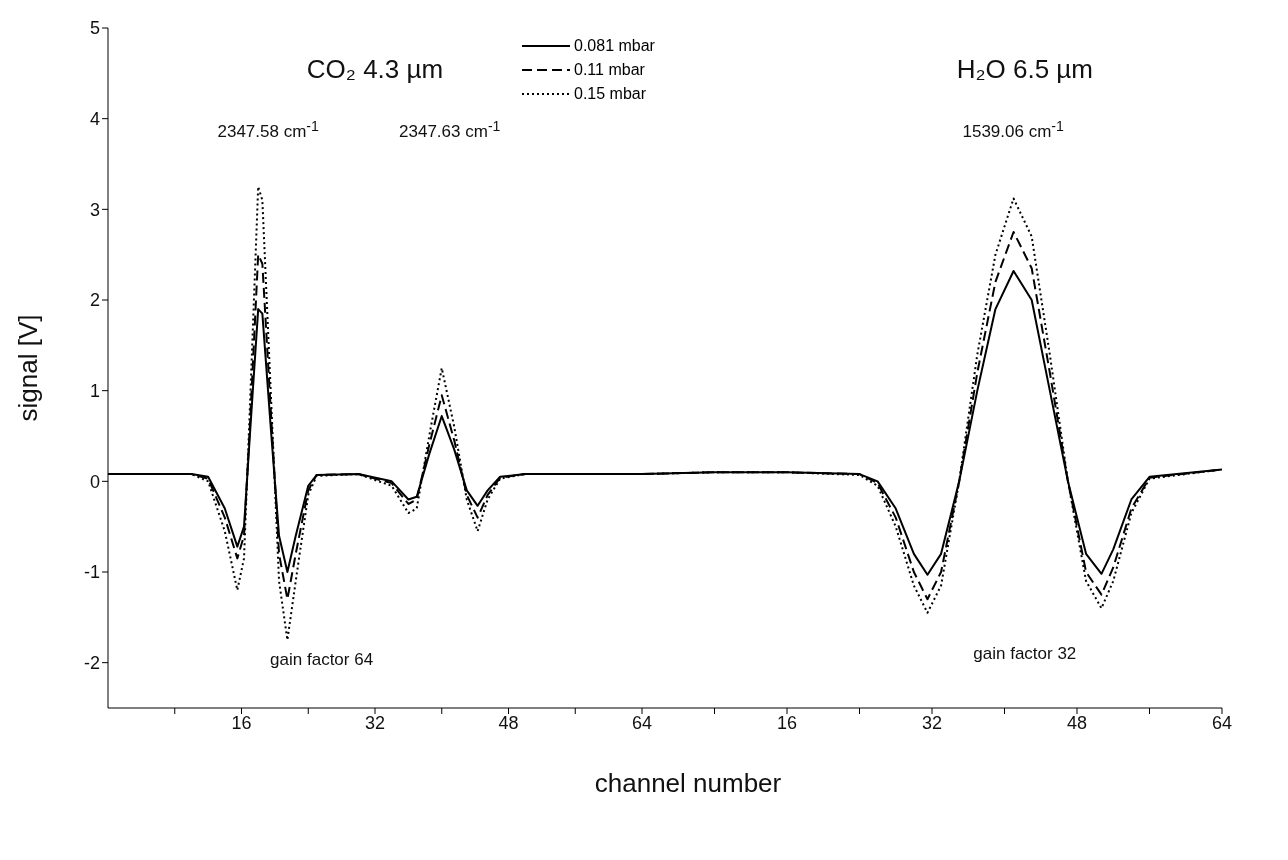 This screenshot has height=860, width=1288. What do you see at coordinates (94, 391) in the screenshot?
I see `y-tick-label: 1` at bounding box center [94, 391].